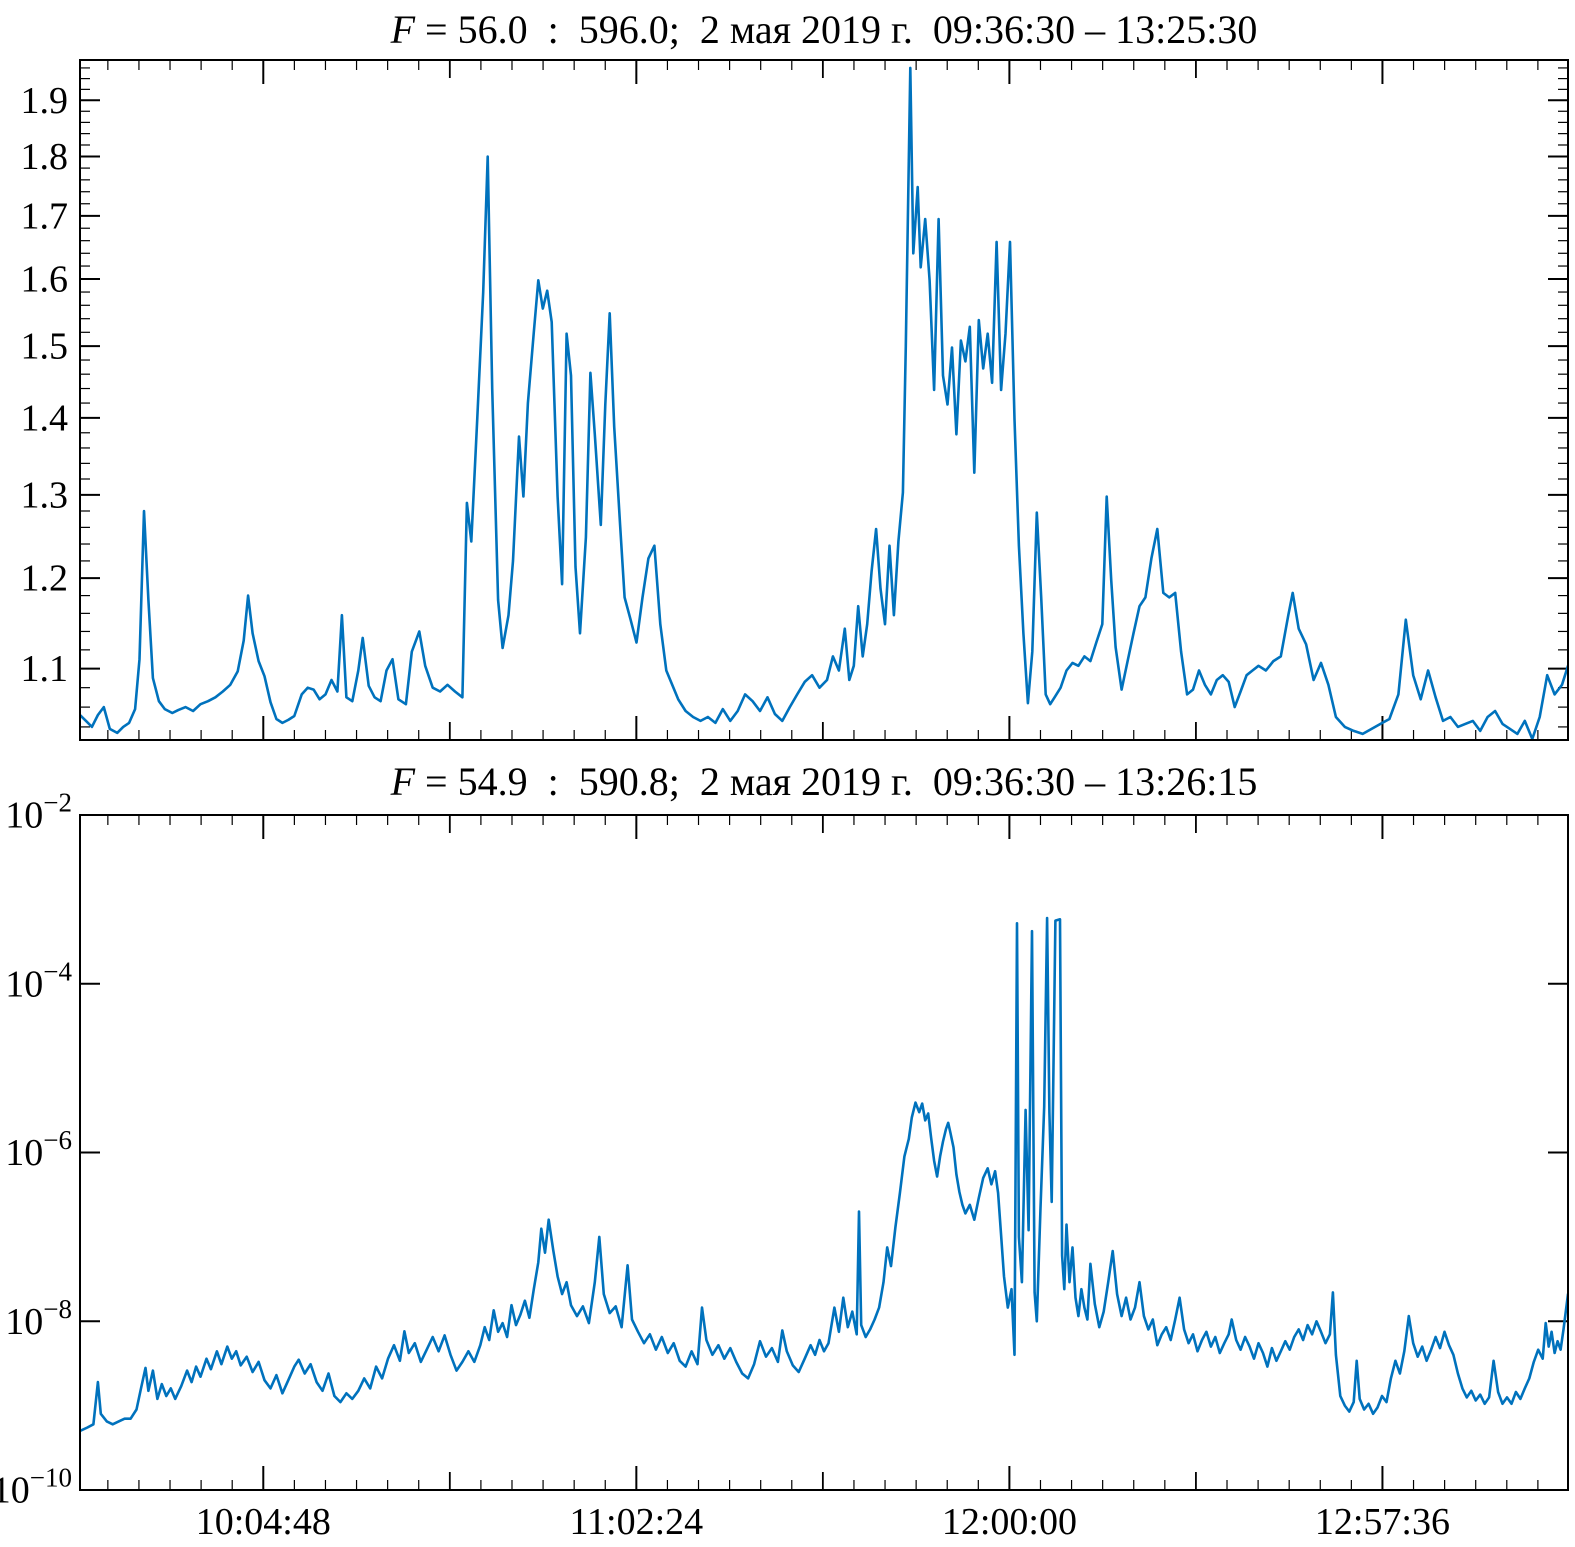  I want to click on bottom-y-tick-label: 10⁻⁸, so click(38, 1318).